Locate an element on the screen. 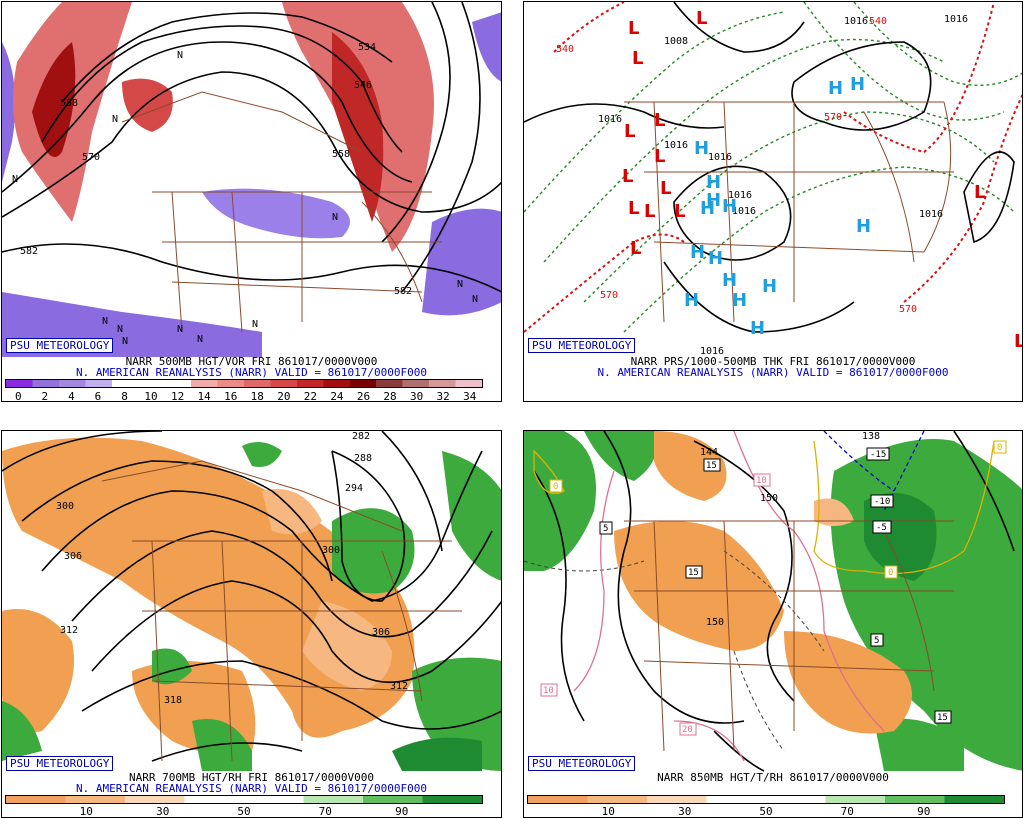 The height and width of the screenshot is (819, 1024). scale-tick-label: 4 is located at coordinates (71, 396).